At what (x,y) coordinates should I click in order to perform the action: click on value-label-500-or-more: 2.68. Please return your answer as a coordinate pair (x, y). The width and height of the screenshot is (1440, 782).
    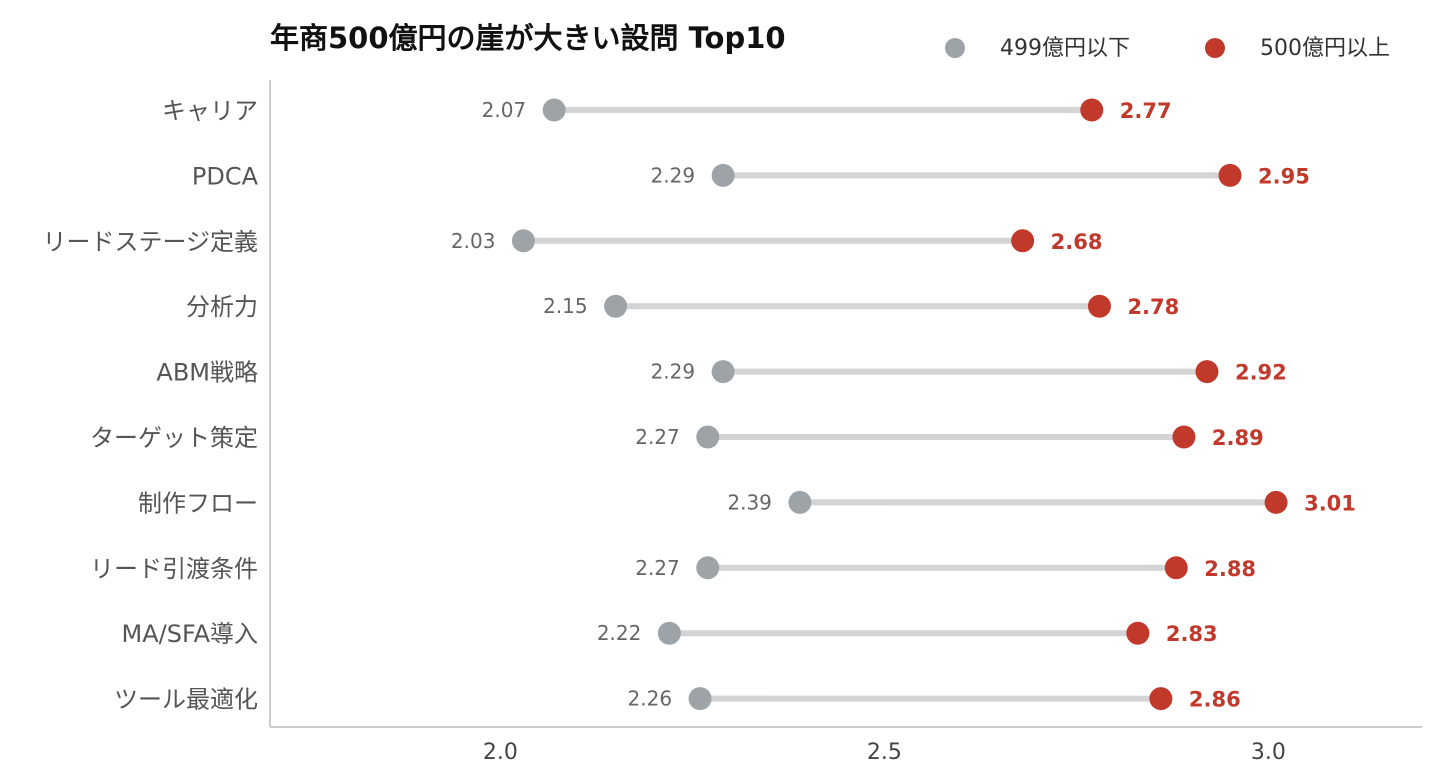
    Looking at the image, I should click on (1077, 242).